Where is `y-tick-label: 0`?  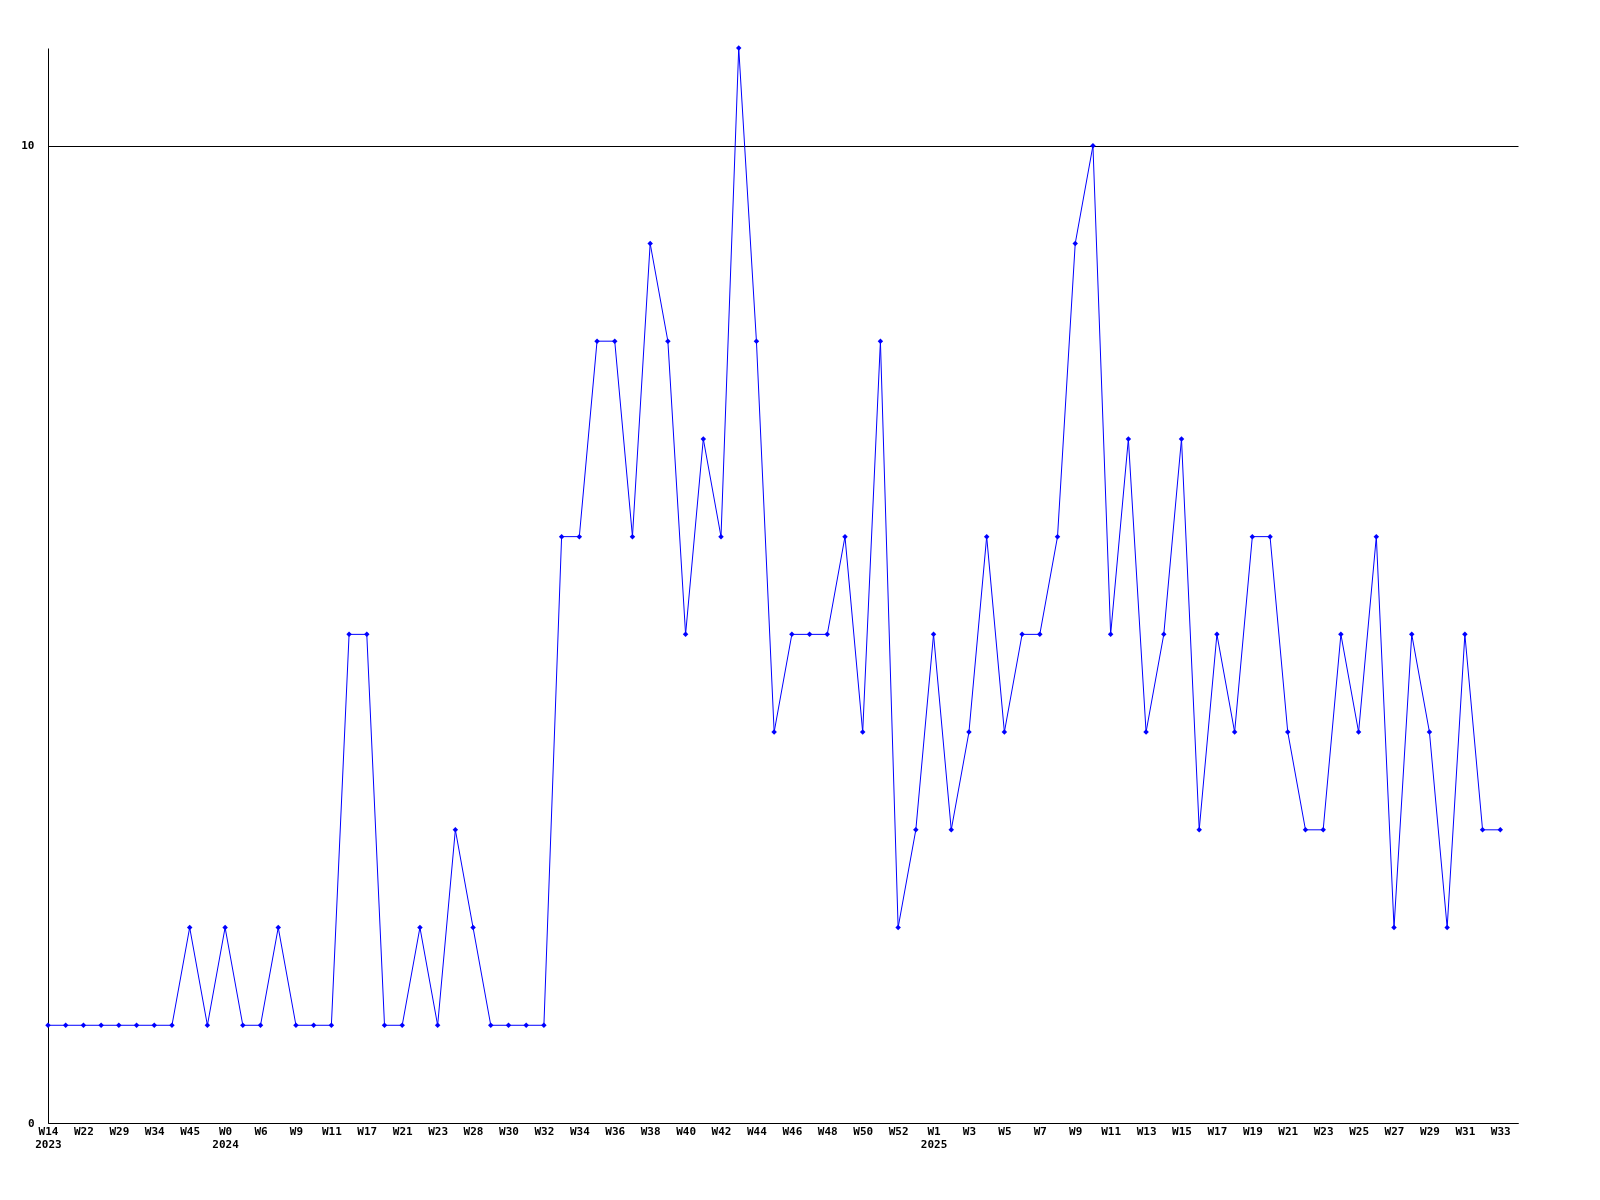 y-tick-label: 0 is located at coordinates (31, 1123).